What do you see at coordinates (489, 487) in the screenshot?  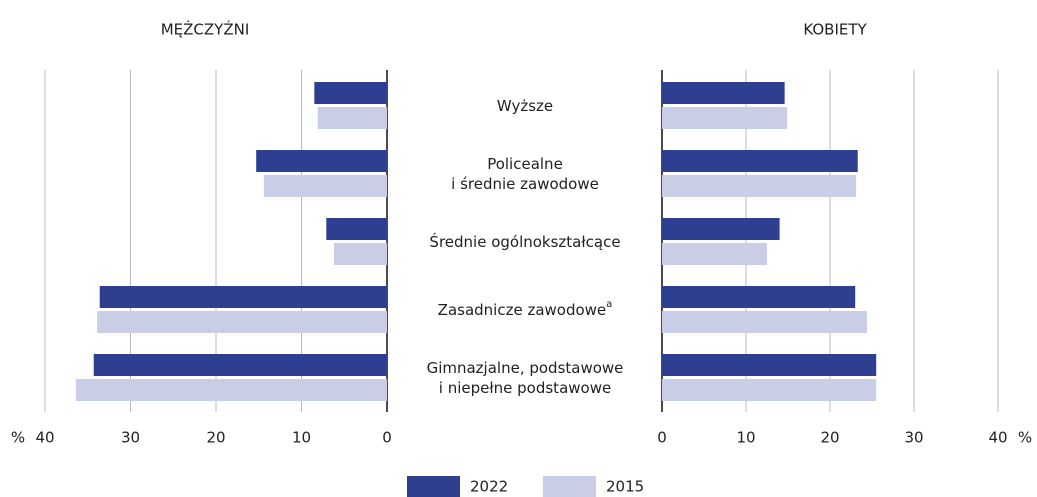 I see `legend-label: 2022` at bounding box center [489, 487].